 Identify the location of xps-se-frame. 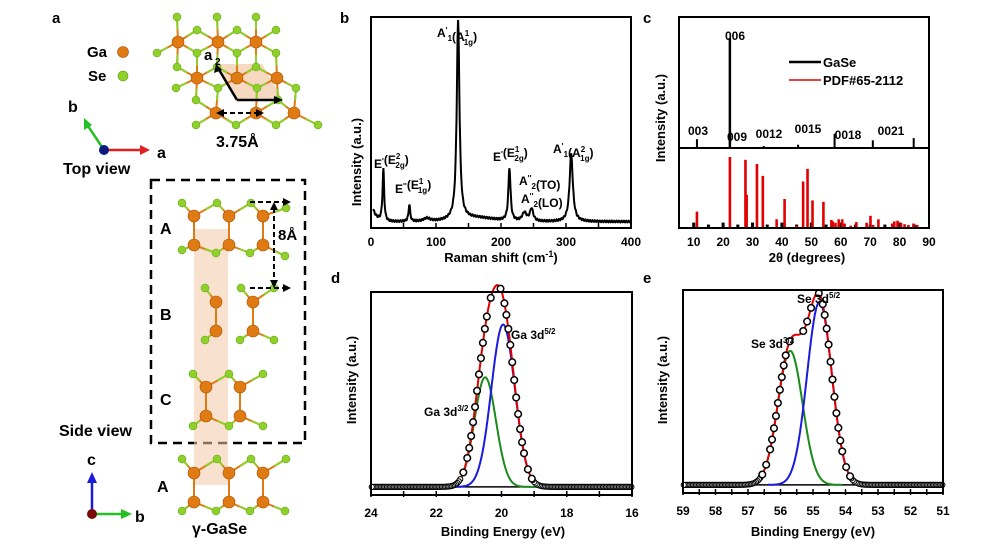
(813, 391).